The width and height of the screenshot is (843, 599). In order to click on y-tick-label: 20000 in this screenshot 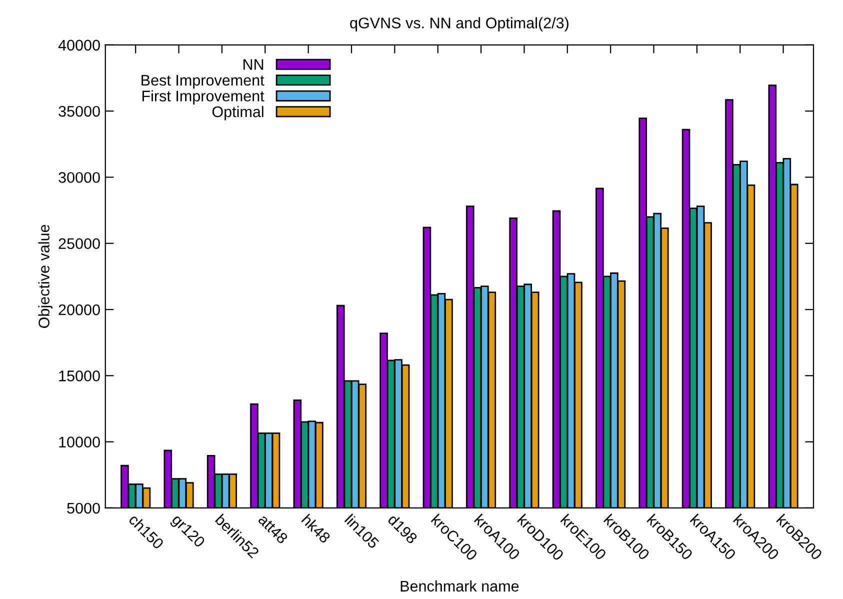, I will do `click(79, 310)`.